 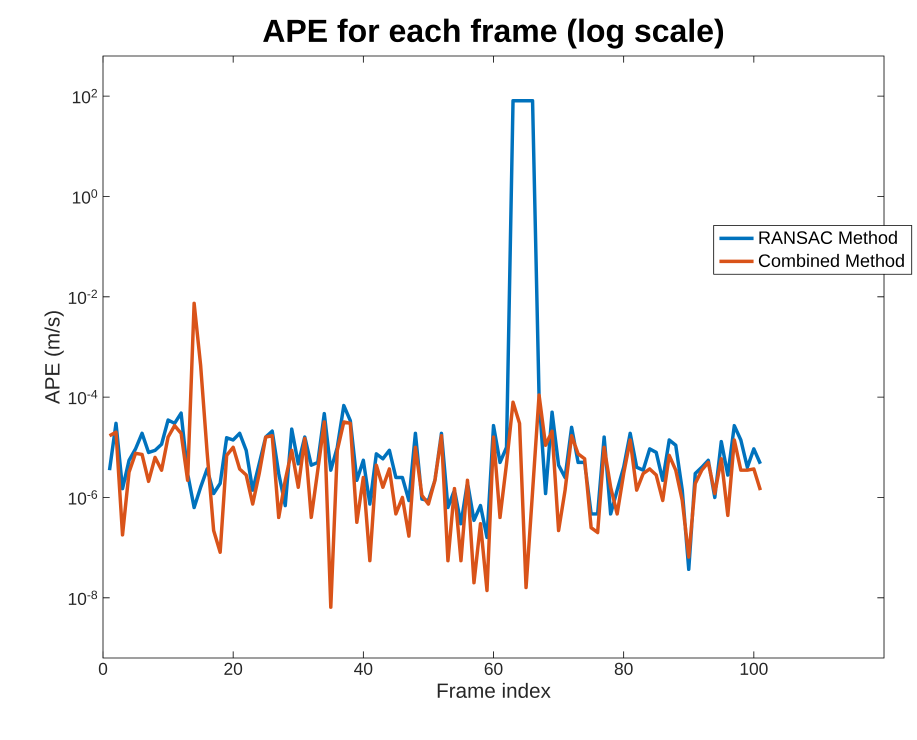 What do you see at coordinates (83, 397) in the screenshot?
I see `y-tick-label: 10$^{-4}$` at bounding box center [83, 397].